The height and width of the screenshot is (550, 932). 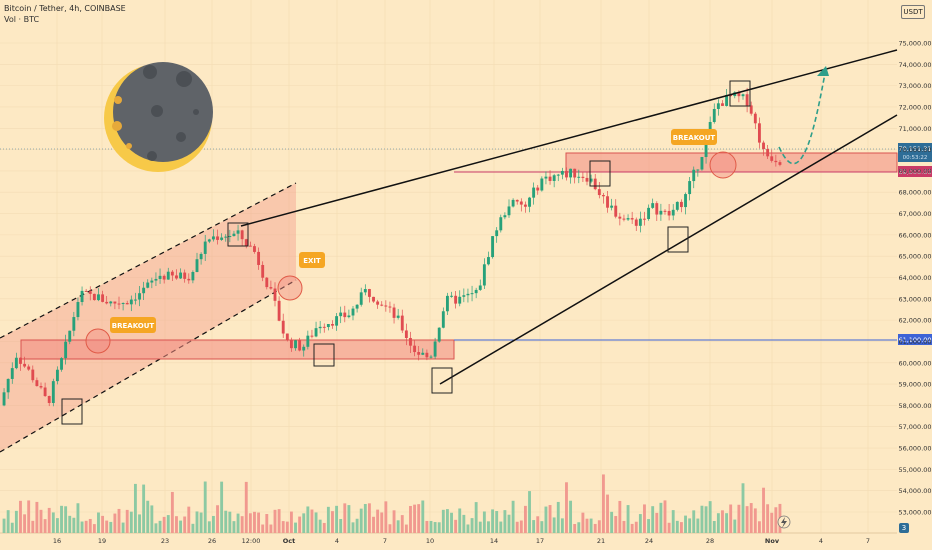 What do you see at coordinates (22, 19) in the screenshot?
I see `volume-legend: Vol · BTC` at bounding box center [22, 19].